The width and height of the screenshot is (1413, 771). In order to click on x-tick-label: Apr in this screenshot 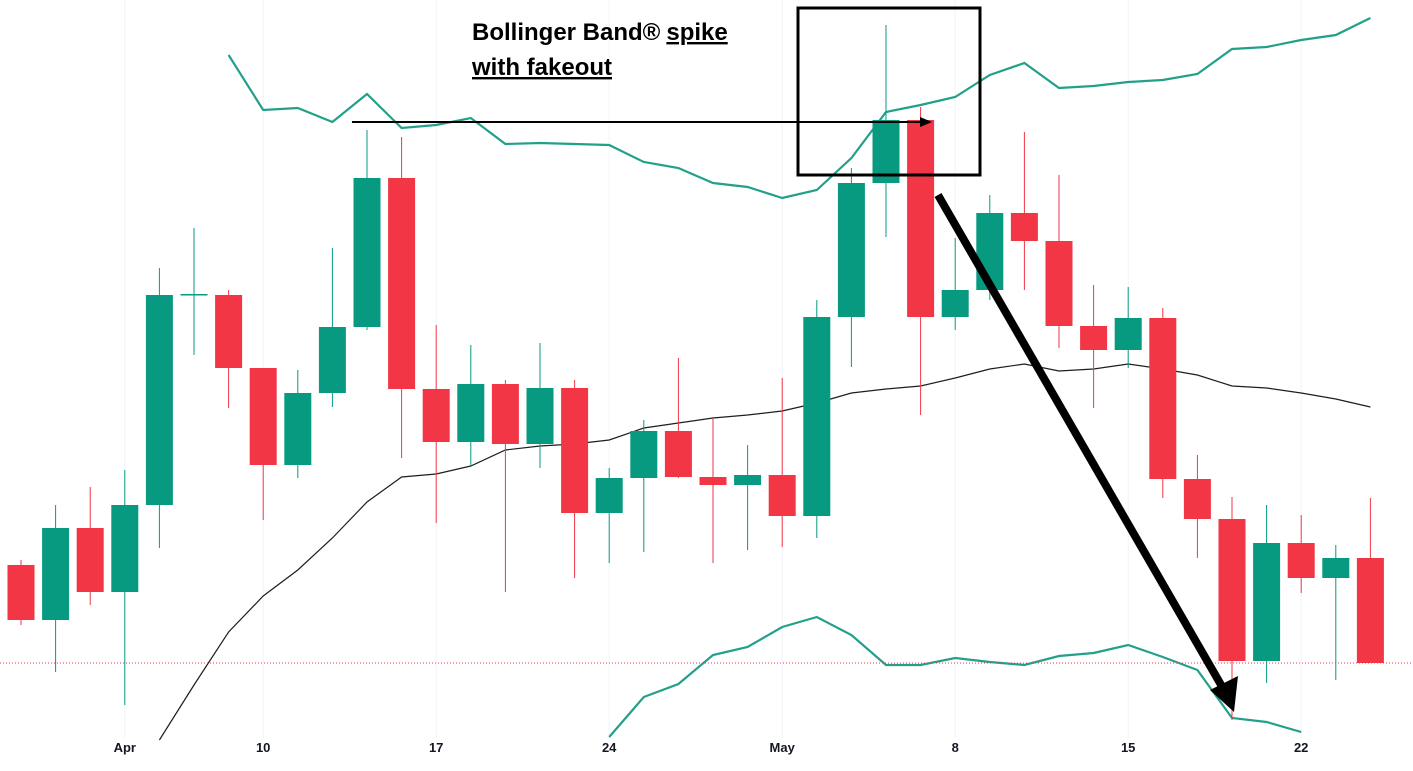, I will do `click(125, 747)`.